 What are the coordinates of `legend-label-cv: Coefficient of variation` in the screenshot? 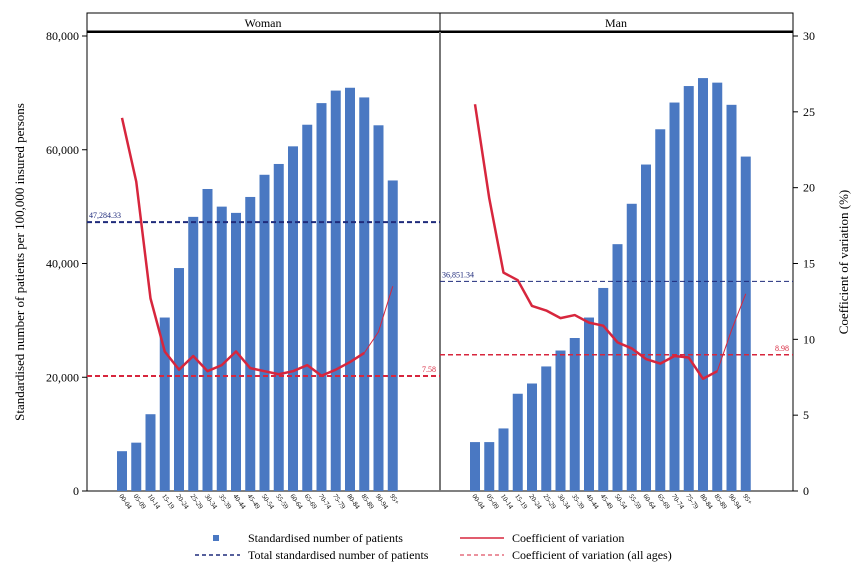 It's located at (568, 538).